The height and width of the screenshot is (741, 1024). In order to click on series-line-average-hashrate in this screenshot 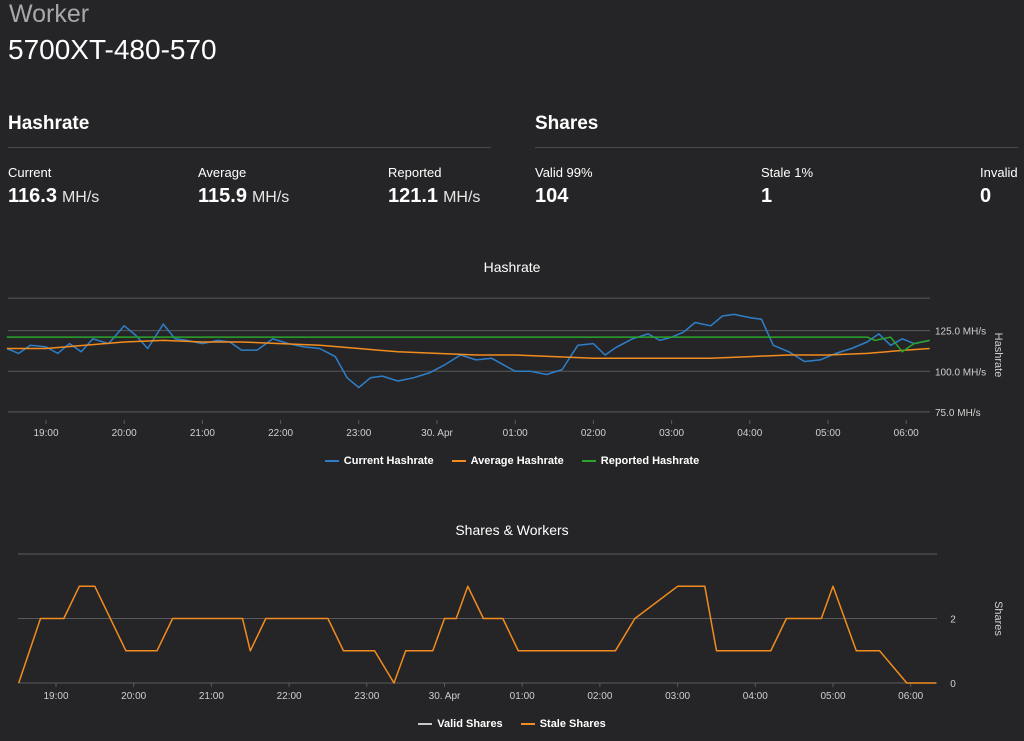, I will do `click(468, 349)`.